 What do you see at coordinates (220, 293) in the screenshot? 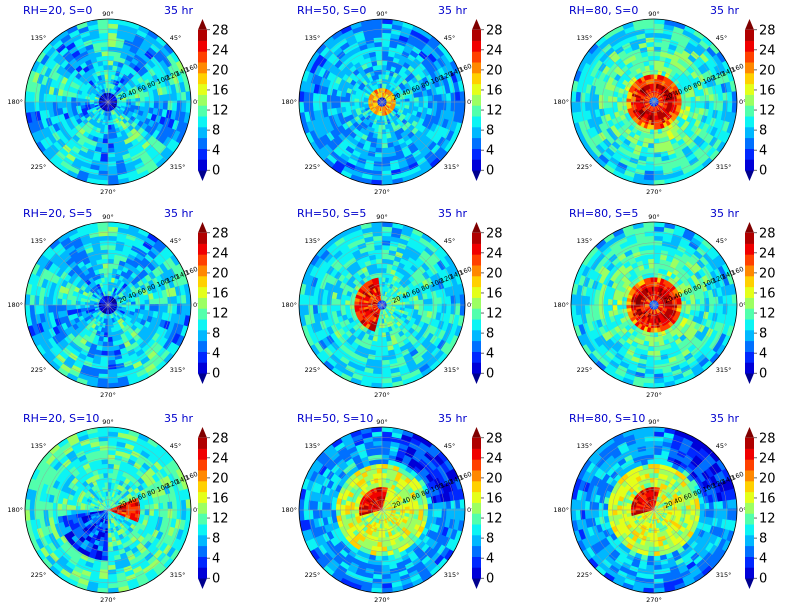
I see `colorbar-tick-label: 16` at bounding box center [220, 293].